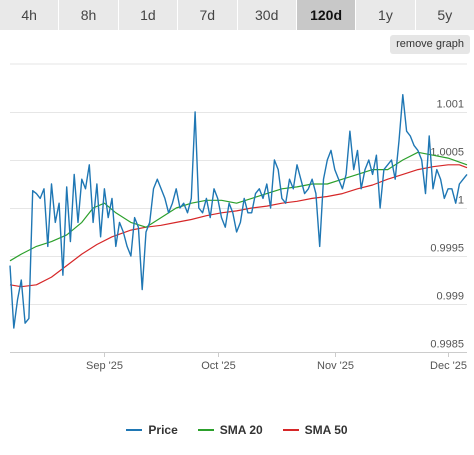 The height and width of the screenshot is (455, 474). What do you see at coordinates (447, 249) in the screenshot?
I see `y-tick-label: 0.9995` at bounding box center [447, 249].